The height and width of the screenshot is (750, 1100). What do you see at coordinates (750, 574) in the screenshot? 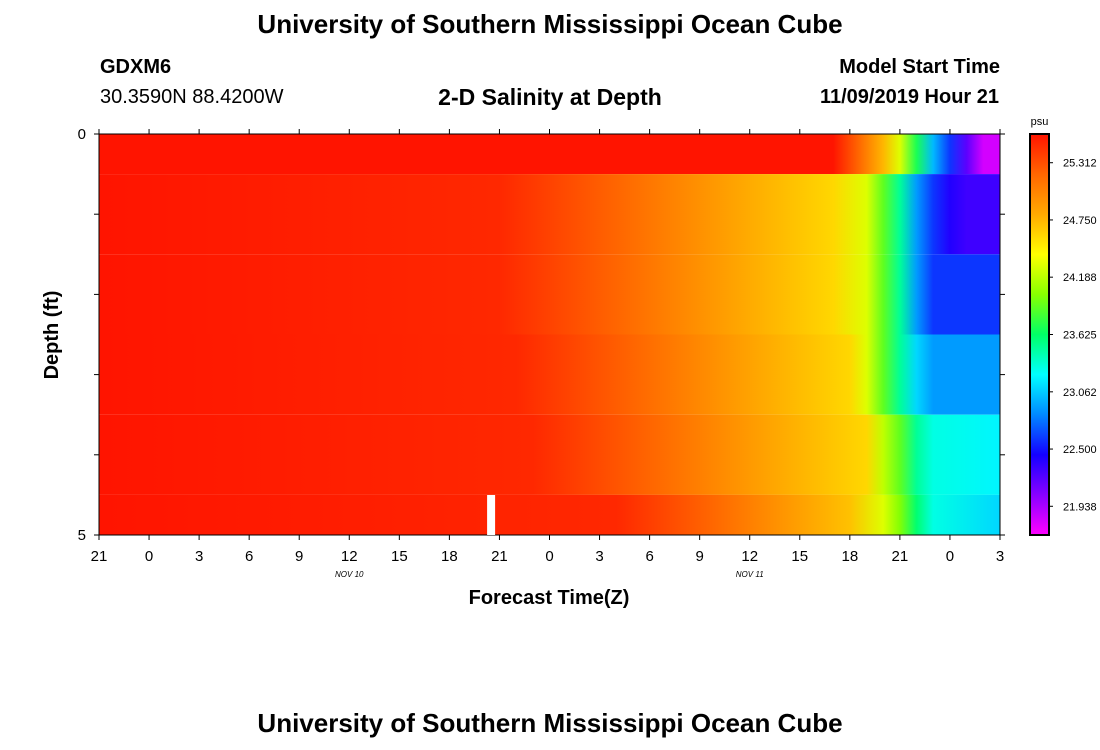
I see `date-label: NOV 11` at bounding box center [750, 574].